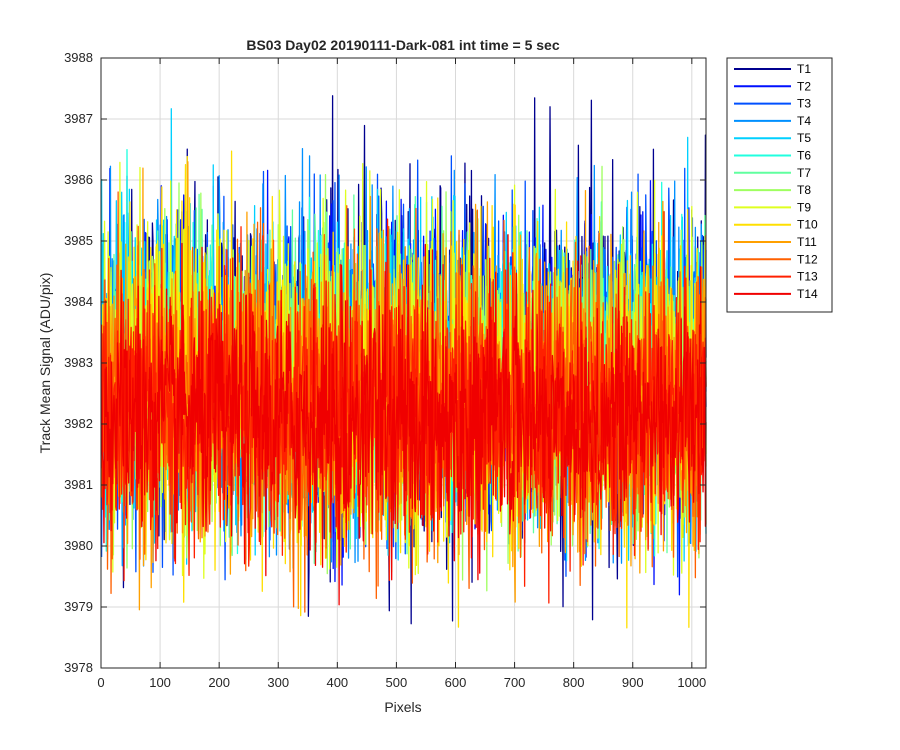 The image size is (900, 750). I want to click on y-tick-label: 3978, so click(78, 667).